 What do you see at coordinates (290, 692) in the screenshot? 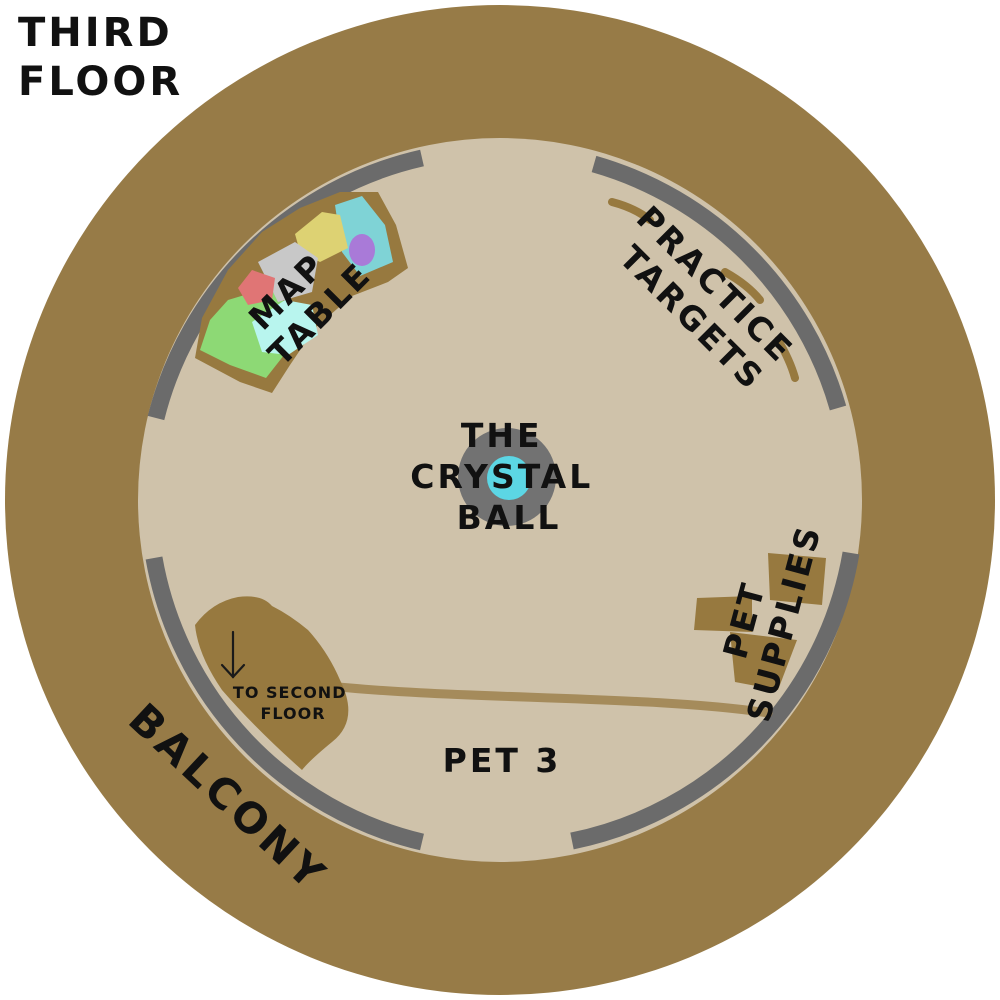
I see `stairs-label-line: TO SECOND` at bounding box center [290, 692].